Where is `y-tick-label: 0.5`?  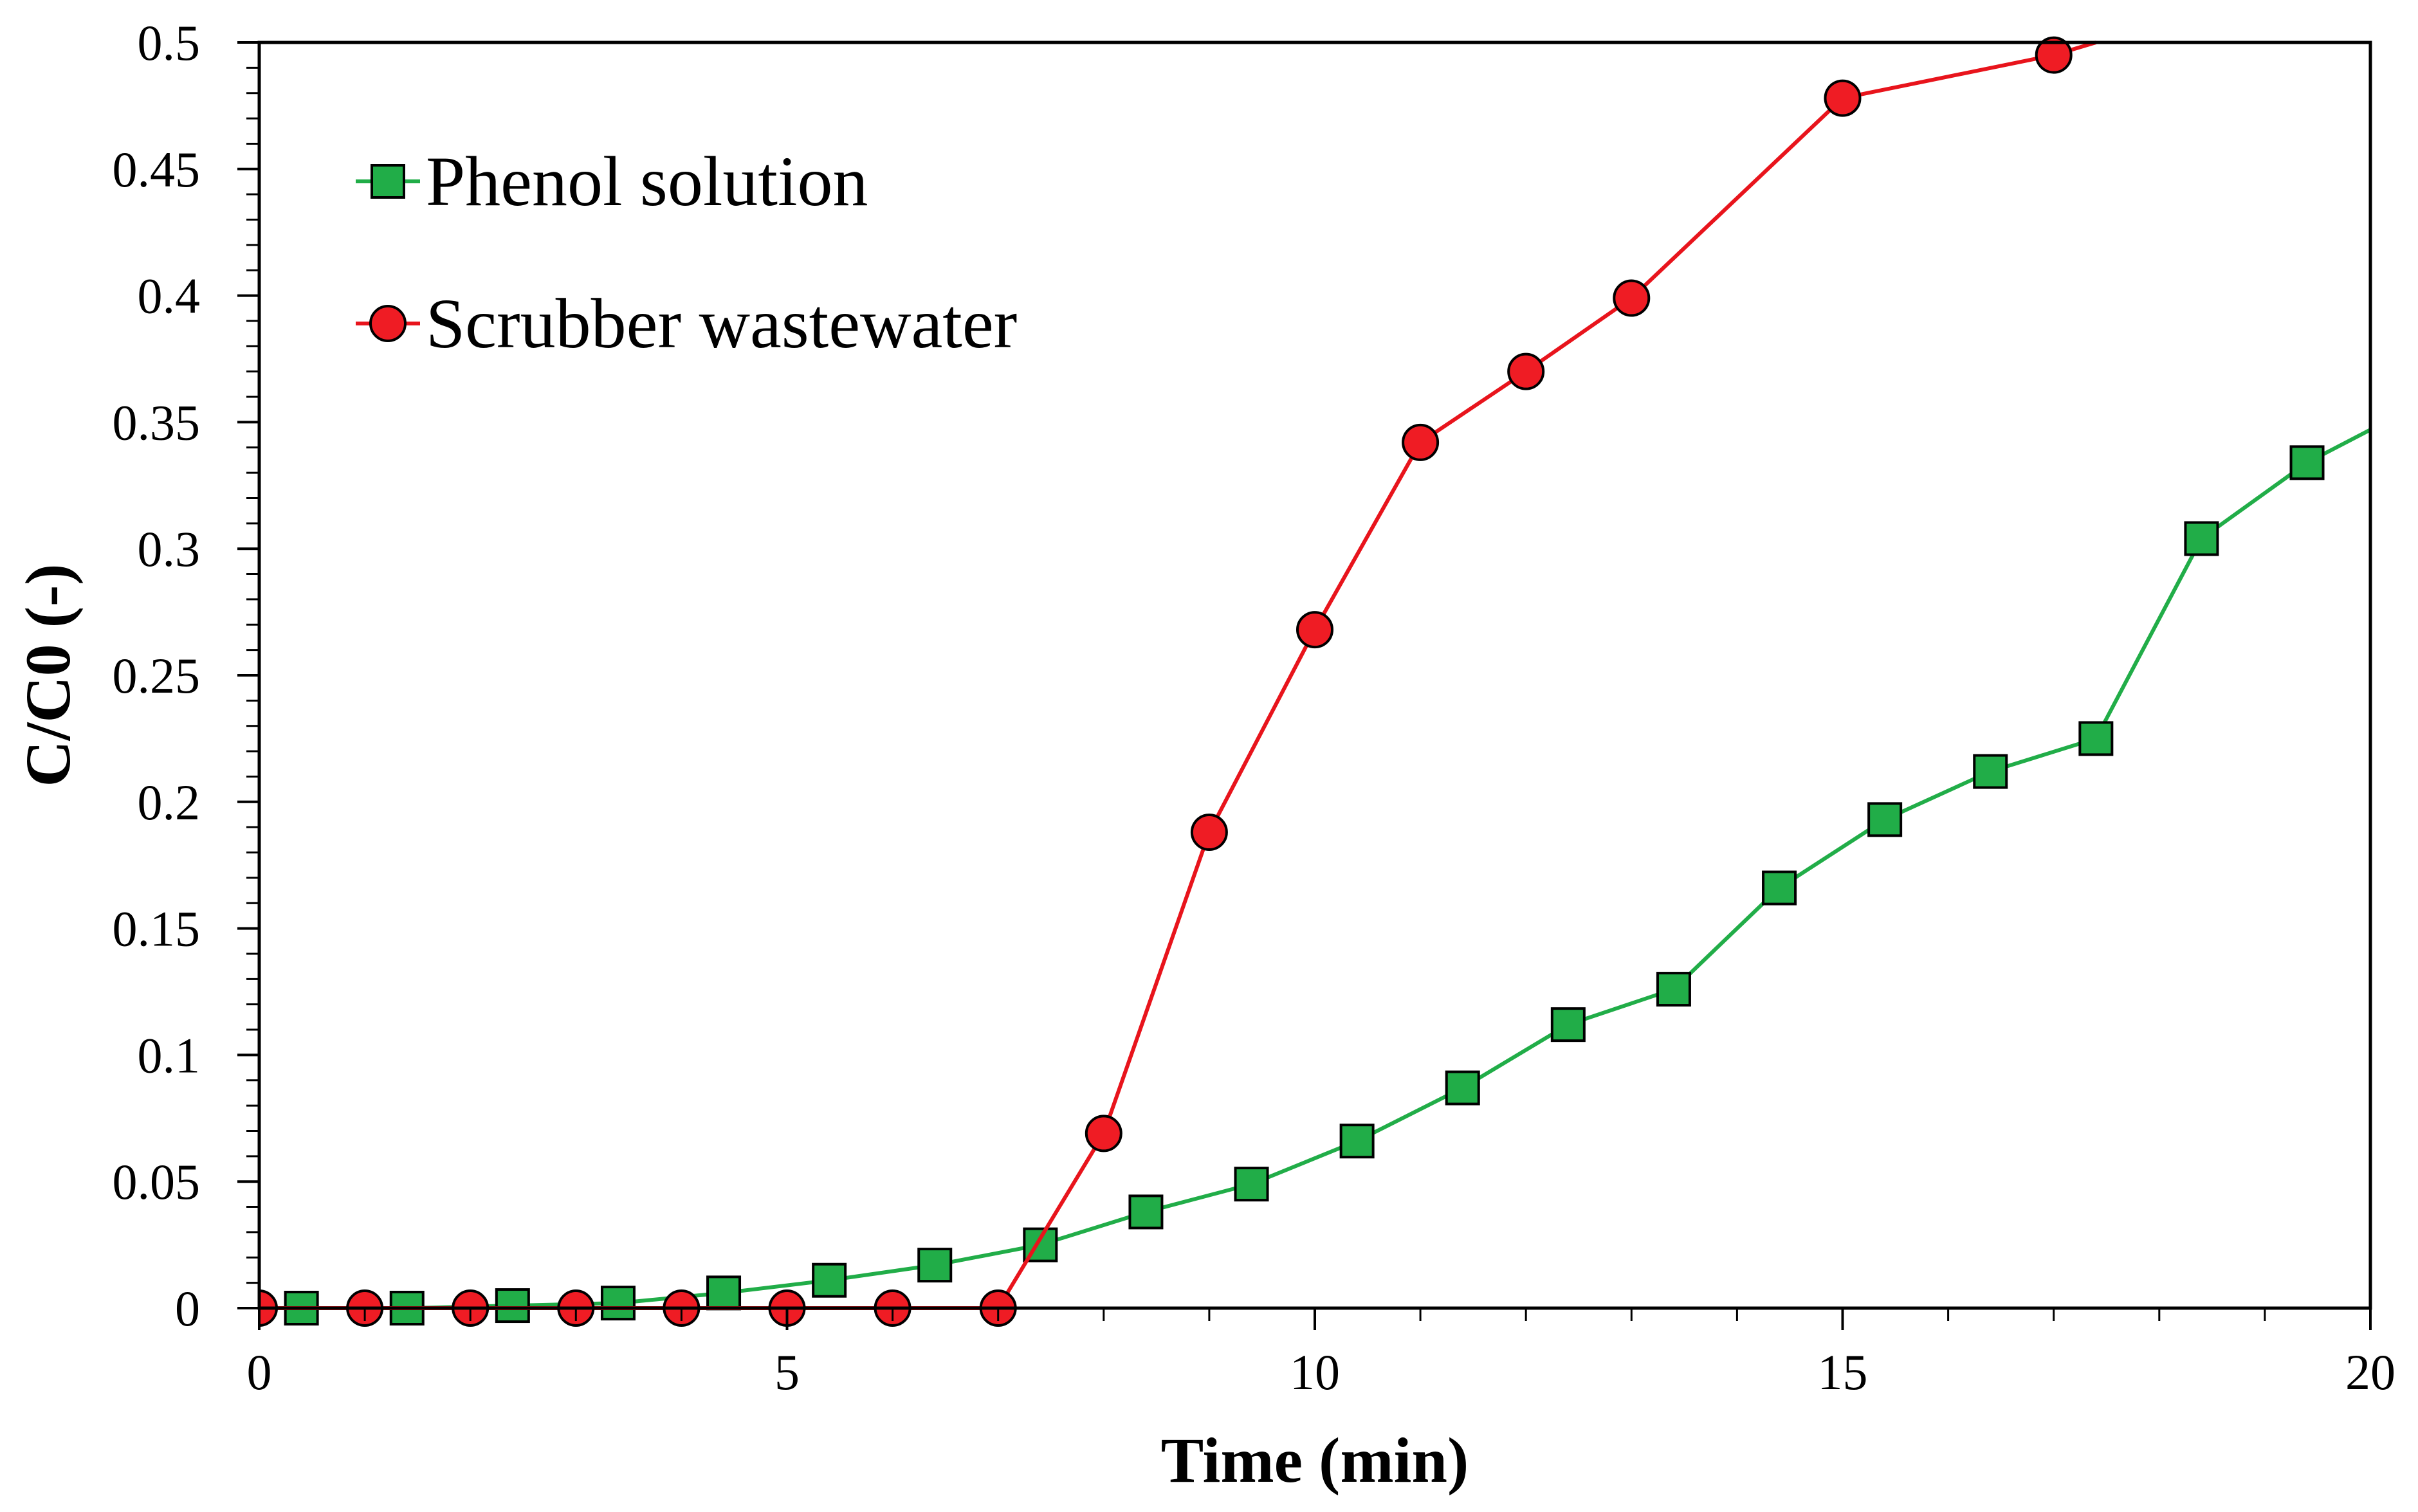 y-tick-label: 0.5 is located at coordinates (170, 43).